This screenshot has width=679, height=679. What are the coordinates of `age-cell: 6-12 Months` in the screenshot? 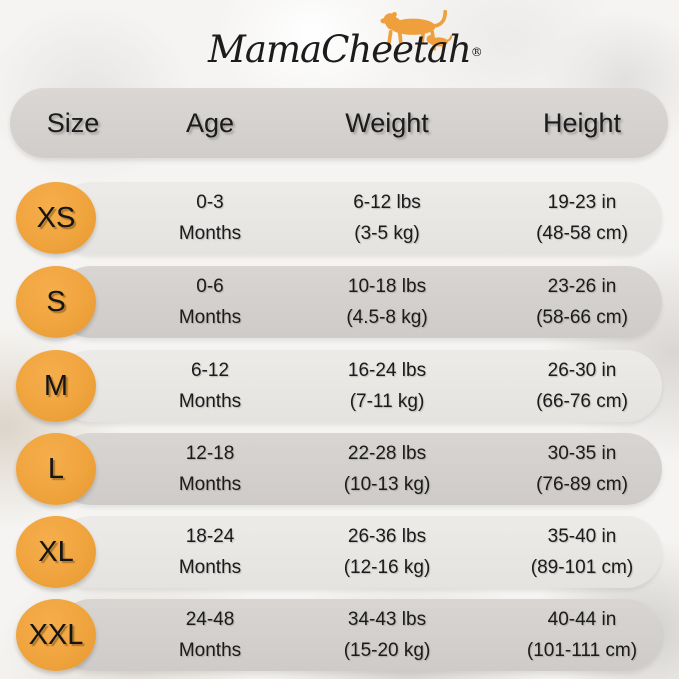 It's located at (210, 386).